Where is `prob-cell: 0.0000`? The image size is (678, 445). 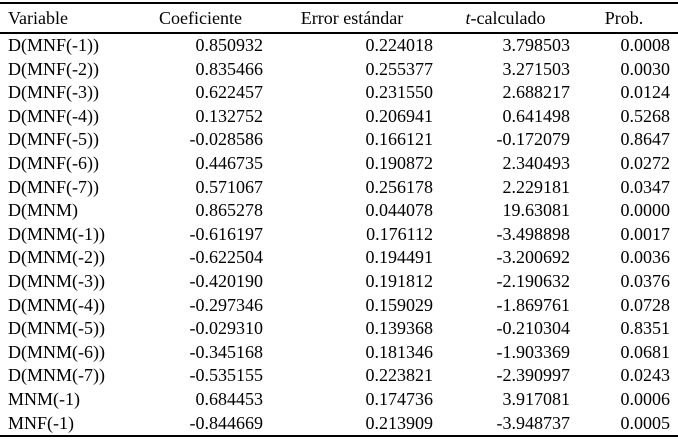
prob-cell: 0.0000 is located at coordinates (645, 210).